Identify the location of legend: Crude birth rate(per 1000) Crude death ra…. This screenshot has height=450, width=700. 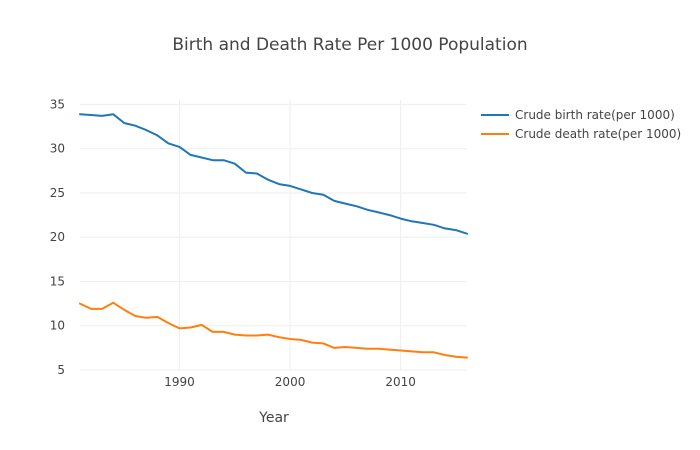
(581, 124).